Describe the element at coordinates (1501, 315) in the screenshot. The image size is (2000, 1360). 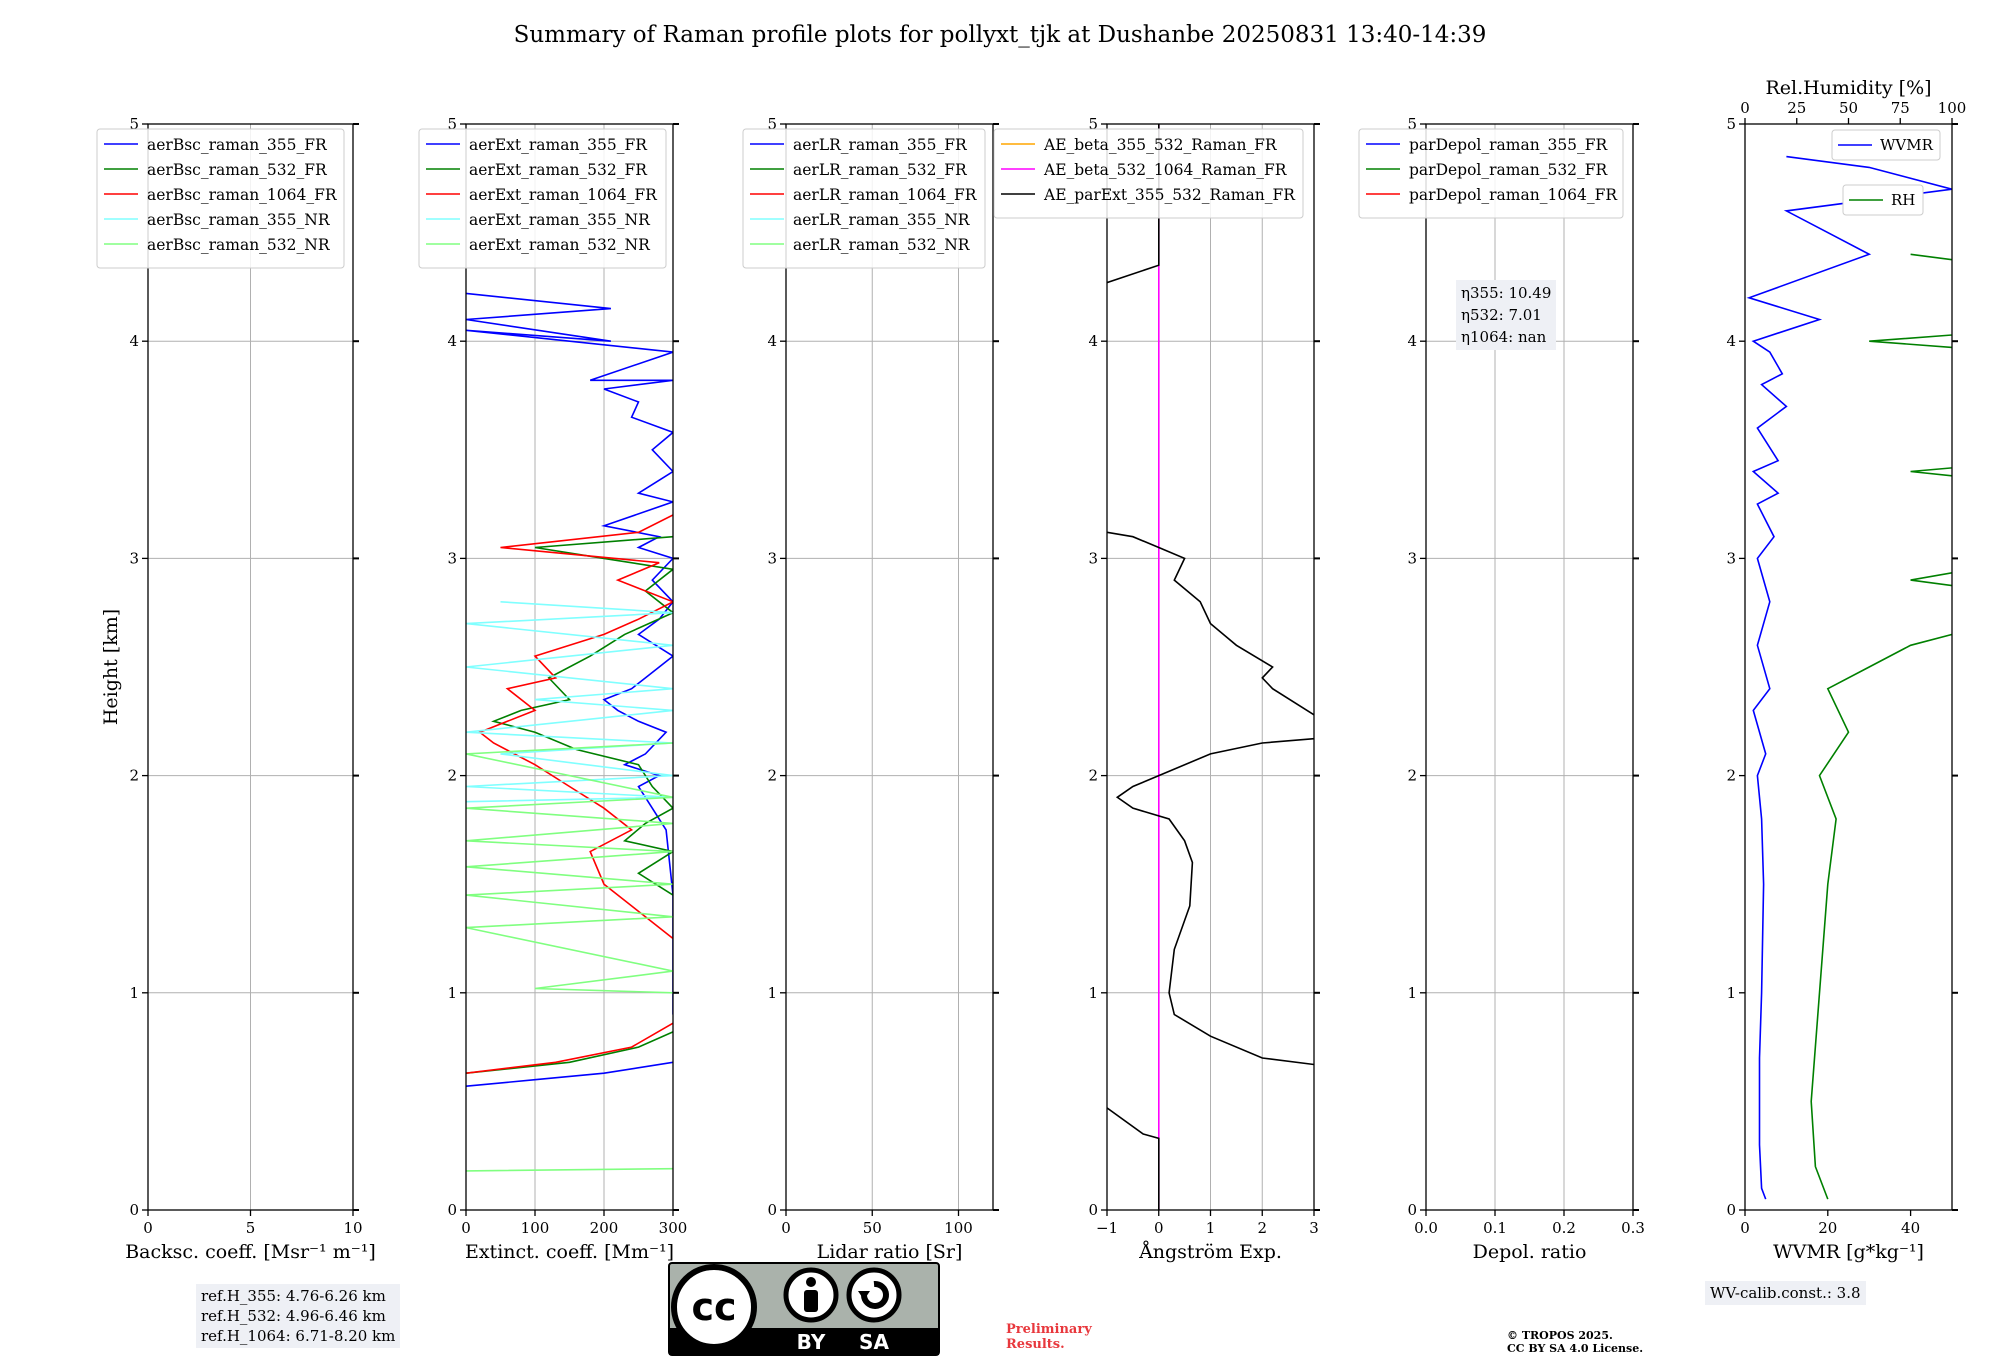
I see `eta-532: η532: 7.01` at that location.